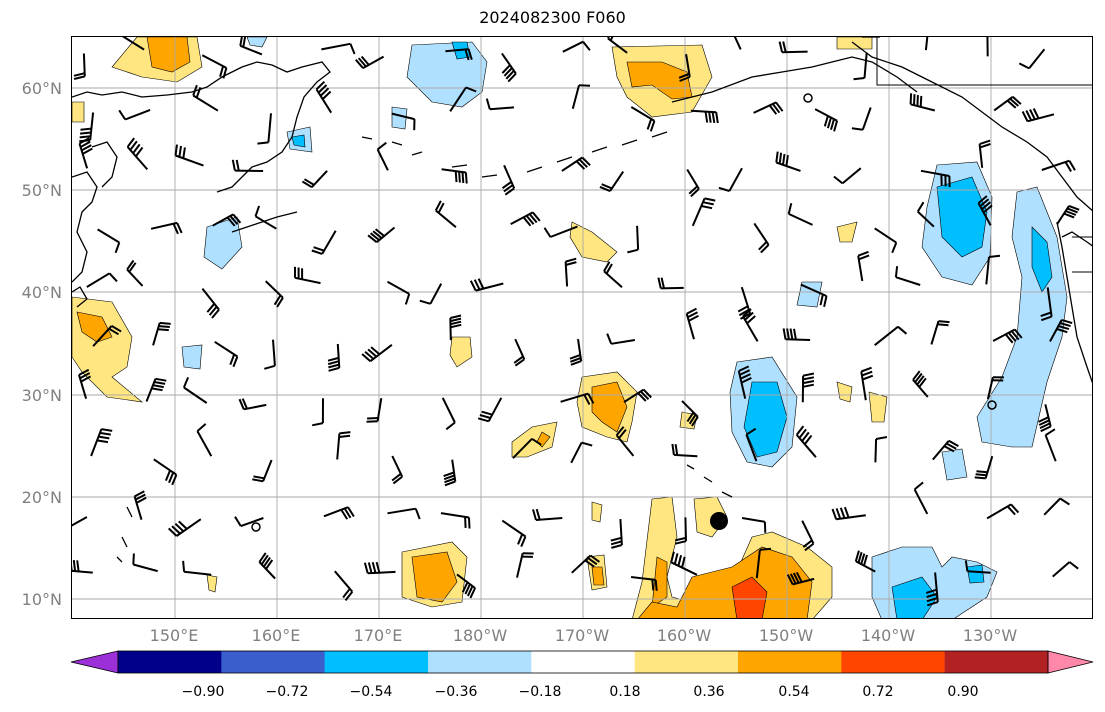 The height and width of the screenshot is (712, 1105). I want to click on map-title: 2024082300 F060, so click(552, 17).